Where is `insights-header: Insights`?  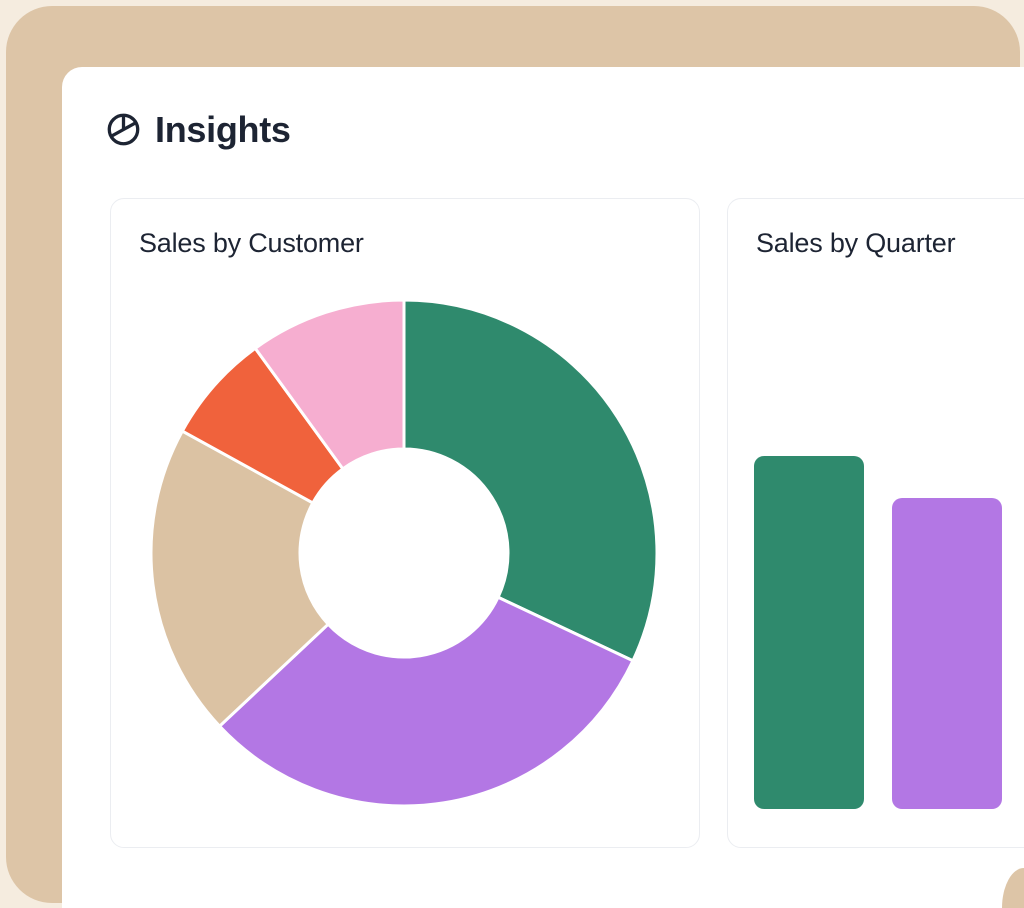 insights-header: Insights is located at coordinates (198, 129).